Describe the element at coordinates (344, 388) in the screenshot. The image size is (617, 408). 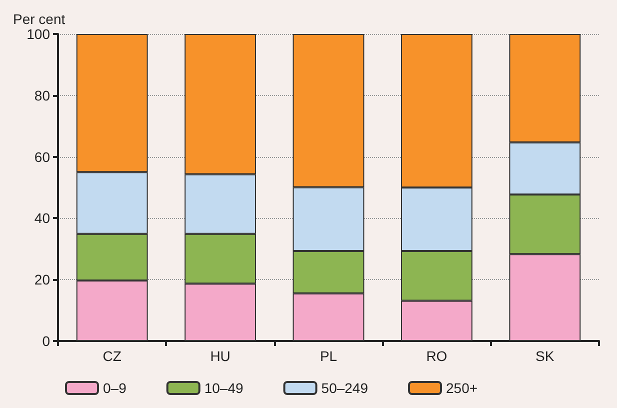
I see `legend-label: 50–249` at that location.